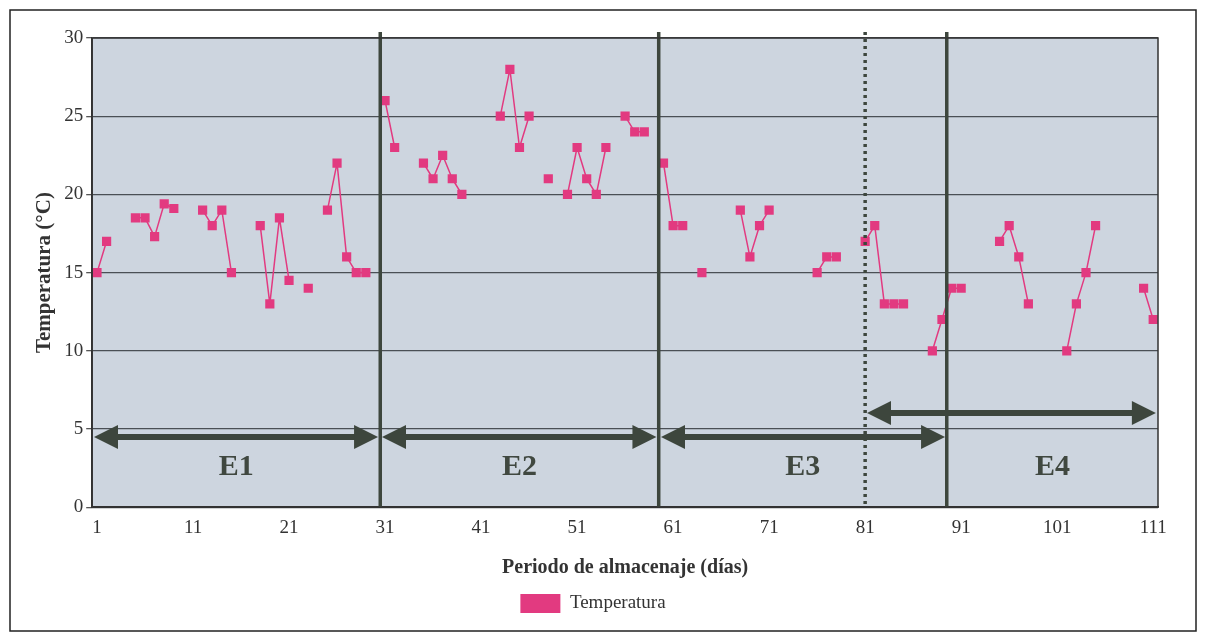  I want to click on x-tick-label: 71, so click(769, 526).